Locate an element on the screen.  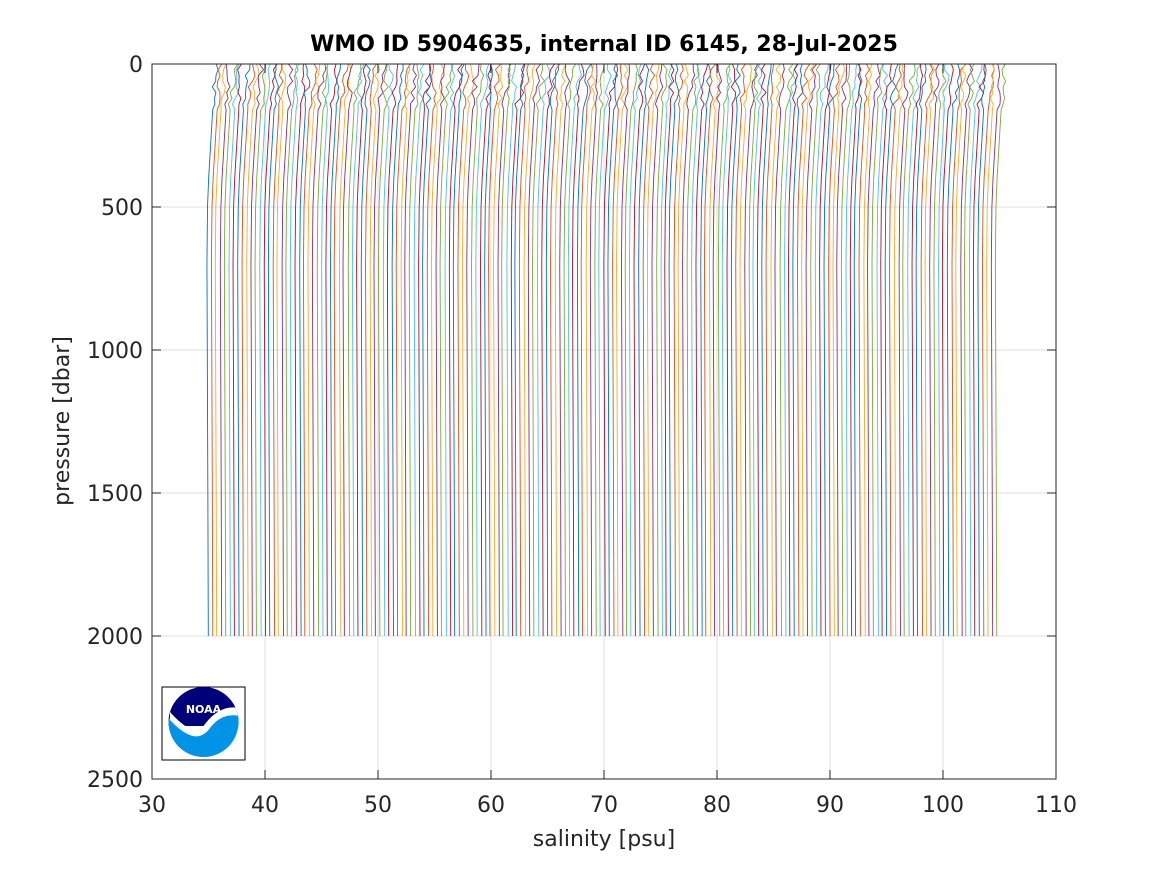
x-tick-labels: 30 40 50 60 70 80 90 100 110 is located at coordinates (607, 805).